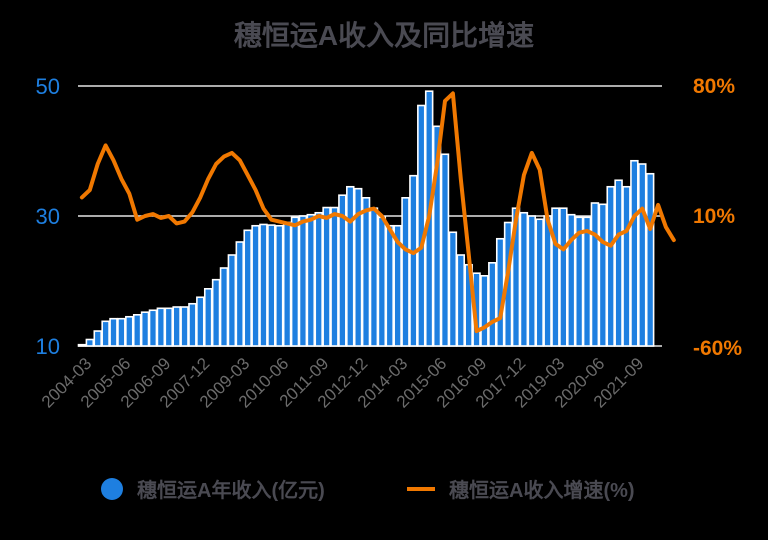  Describe the element at coordinates (384, 35) in the screenshot. I see `chart-title: 穗恒运A收入及同比增速` at that location.